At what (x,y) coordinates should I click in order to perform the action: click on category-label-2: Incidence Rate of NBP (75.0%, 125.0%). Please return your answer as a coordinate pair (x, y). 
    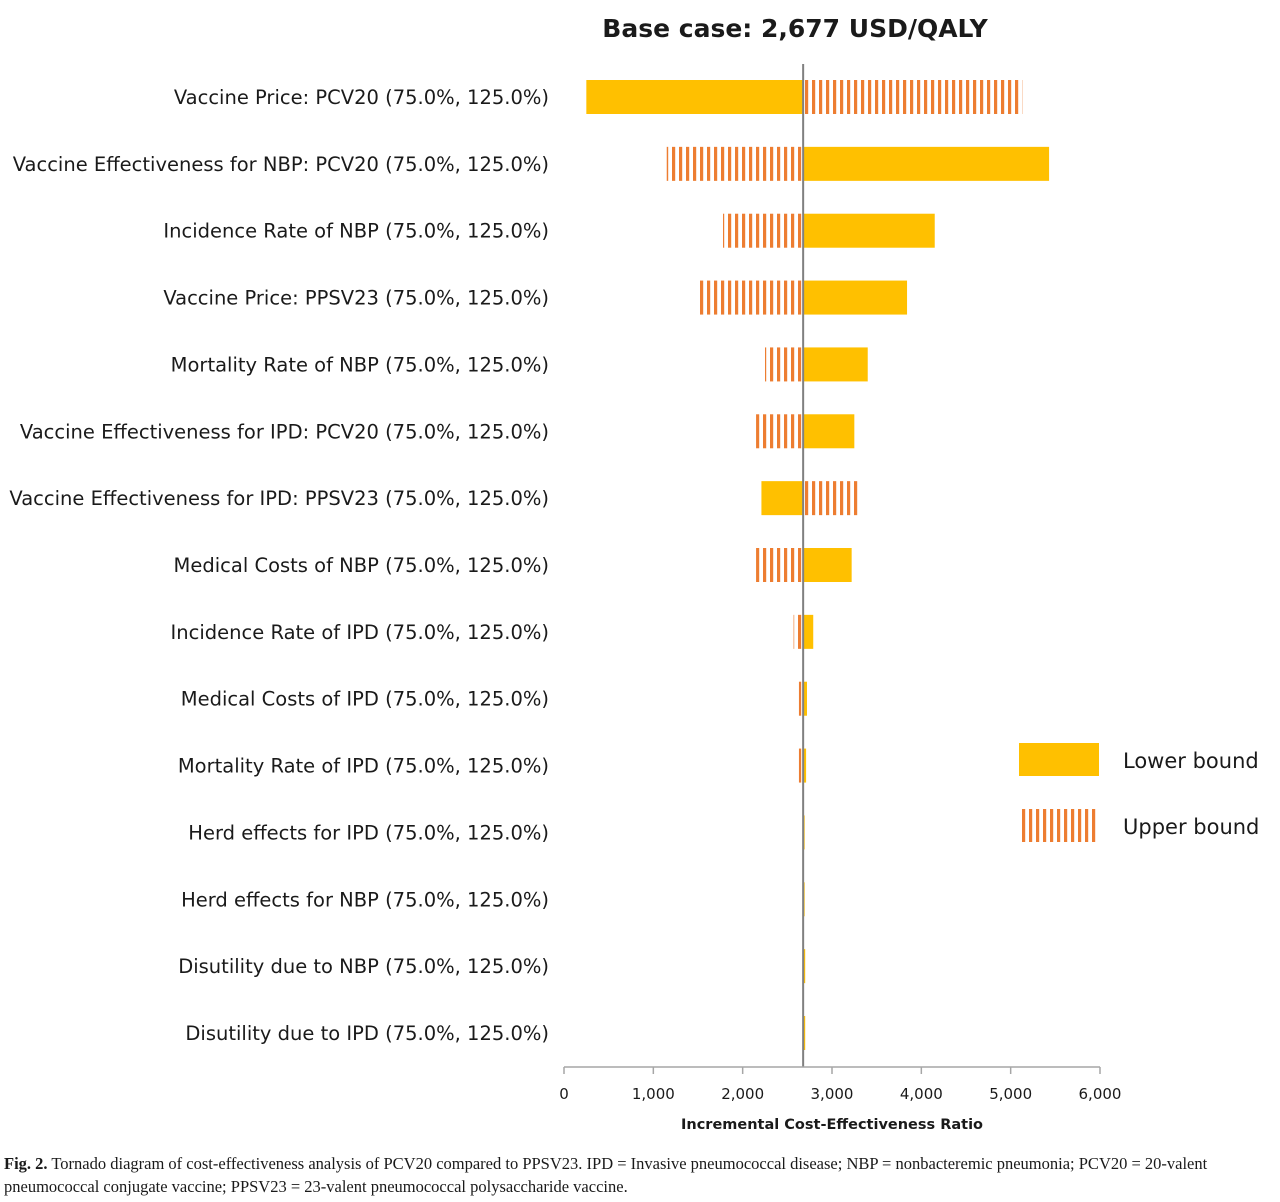
    Looking at the image, I should click on (356, 231).